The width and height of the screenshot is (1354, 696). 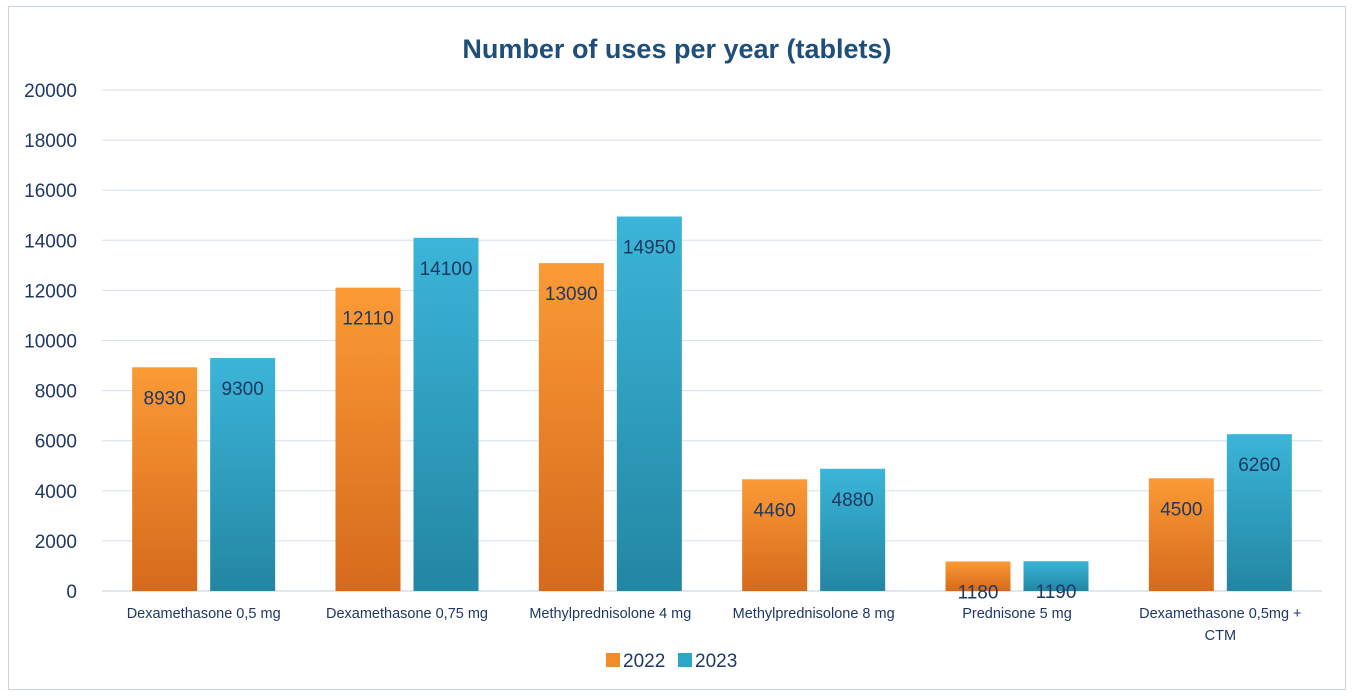 What do you see at coordinates (446, 269) in the screenshot?
I see `data-label: 14100` at bounding box center [446, 269].